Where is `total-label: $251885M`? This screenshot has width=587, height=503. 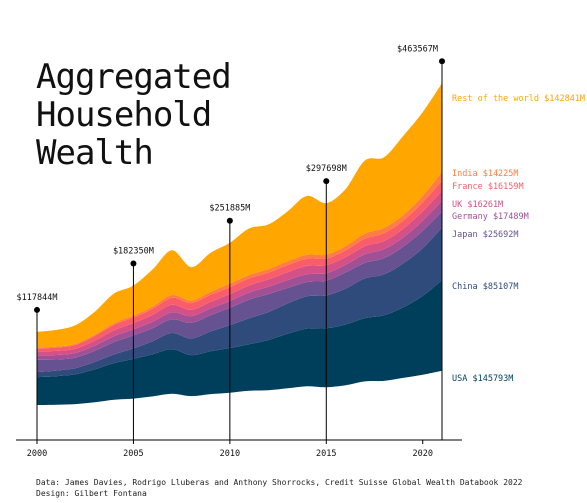 total-label: $251885M is located at coordinates (229, 209).